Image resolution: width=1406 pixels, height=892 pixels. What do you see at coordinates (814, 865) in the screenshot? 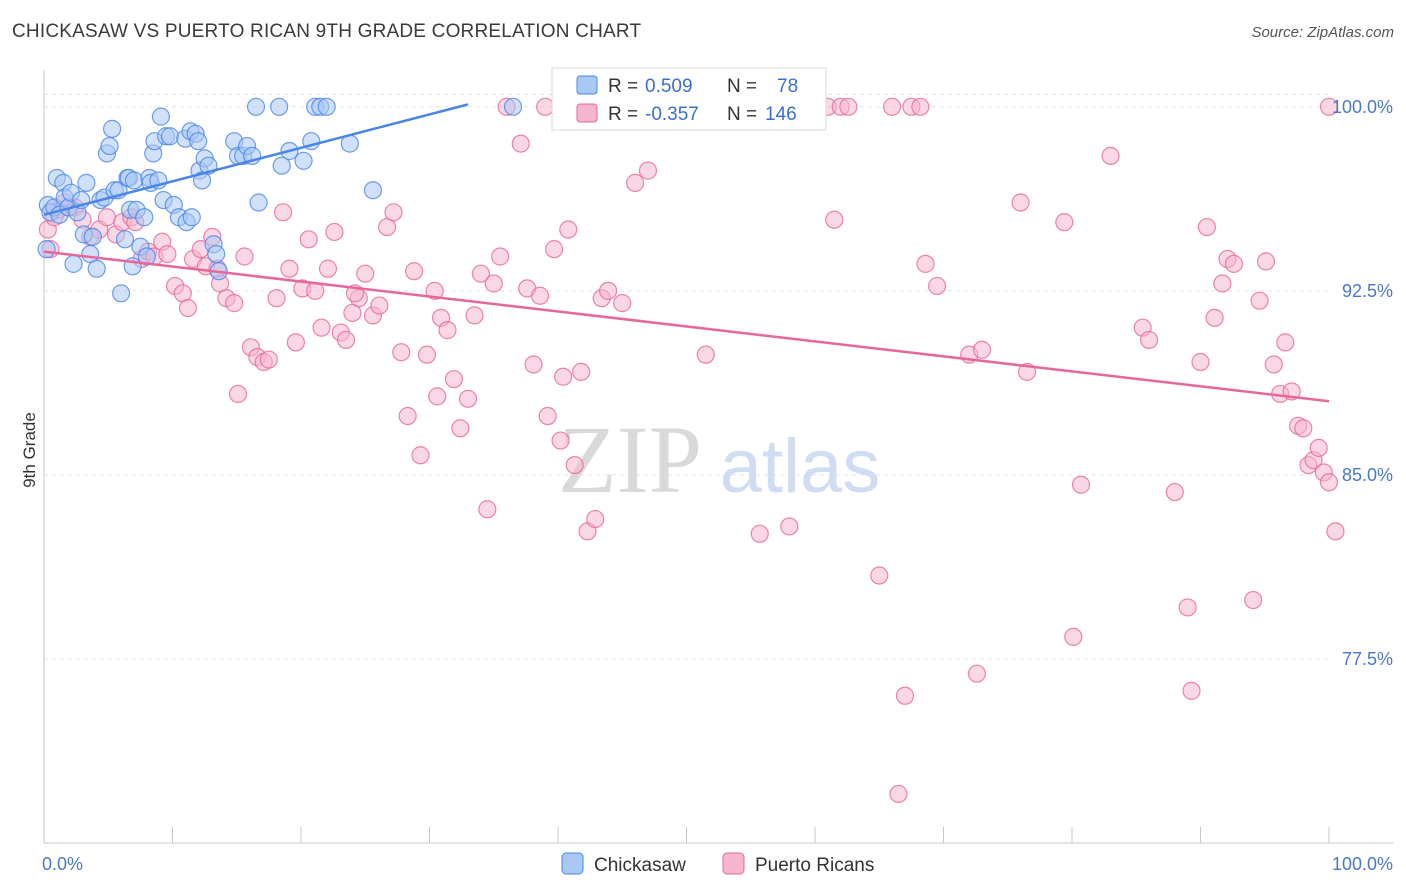
I see `series-legend-puerto-ricans: Puerto Ricans` at bounding box center [814, 865].